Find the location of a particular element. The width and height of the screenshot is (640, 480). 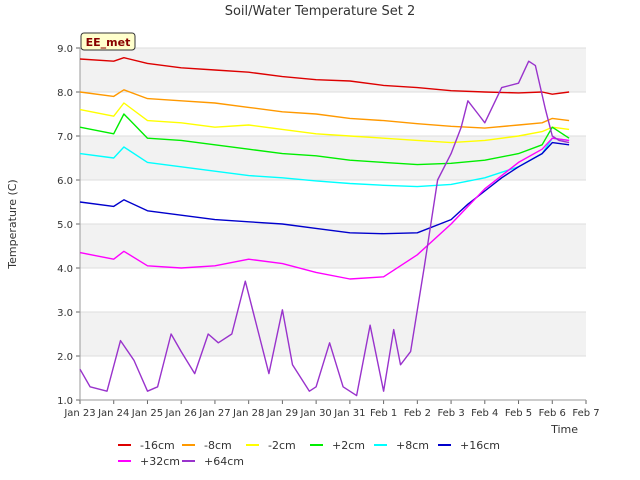

legend-label: +64cm is located at coordinates (224, 461).